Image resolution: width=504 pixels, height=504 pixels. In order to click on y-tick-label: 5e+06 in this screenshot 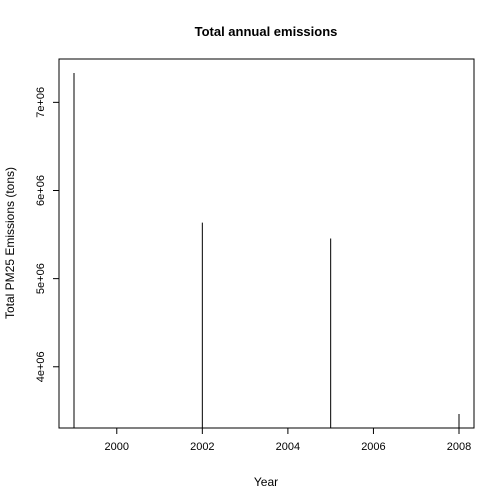, I will do `click(41, 278)`.